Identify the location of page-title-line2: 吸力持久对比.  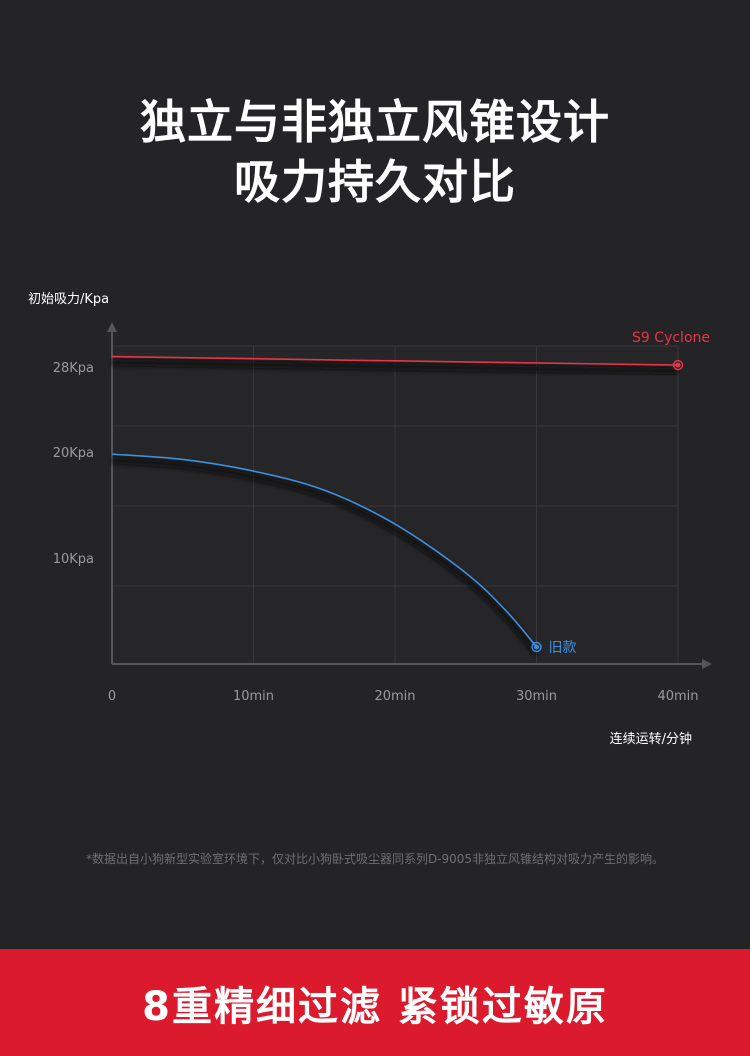
(375, 182).